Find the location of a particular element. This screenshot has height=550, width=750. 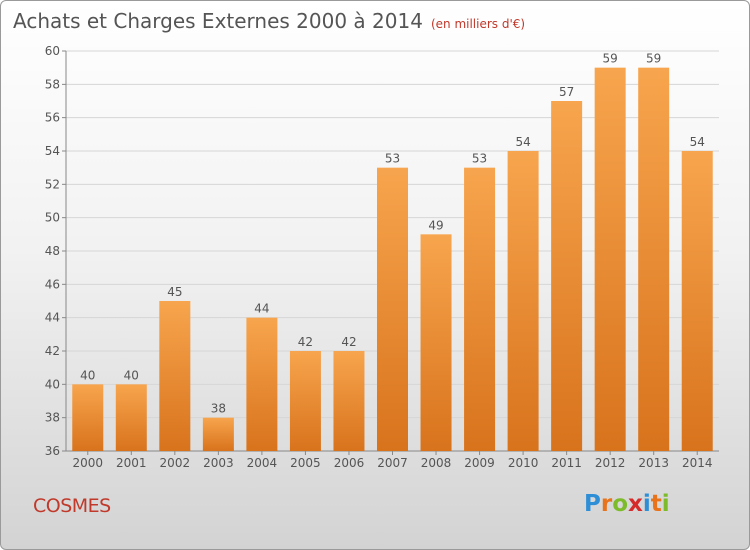

chart-title-text: Achats et Charges Externes 2000 à 2014 is located at coordinates (218, 21).